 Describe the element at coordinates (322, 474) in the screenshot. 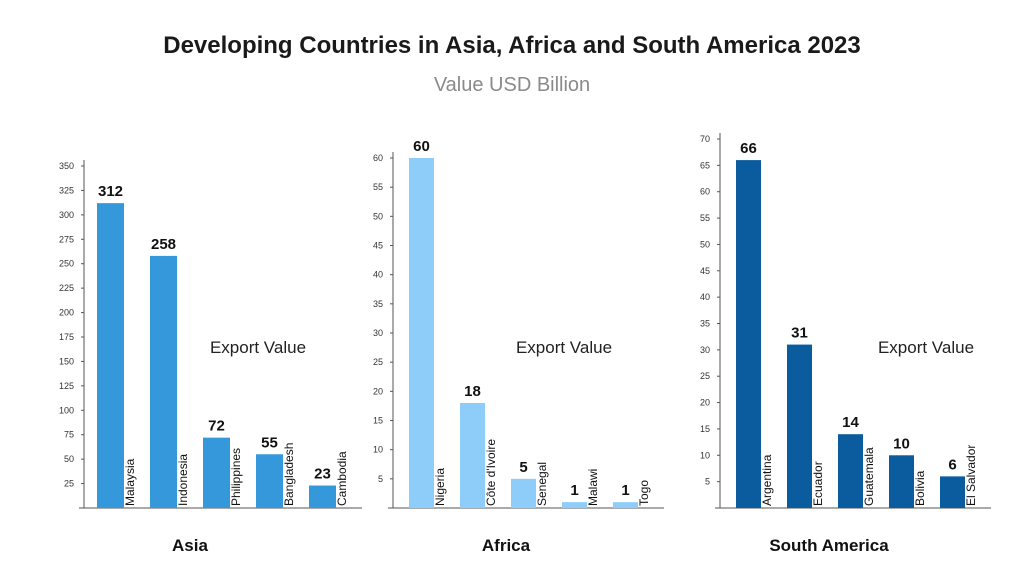

I see `asia-value-label: 23` at that location.